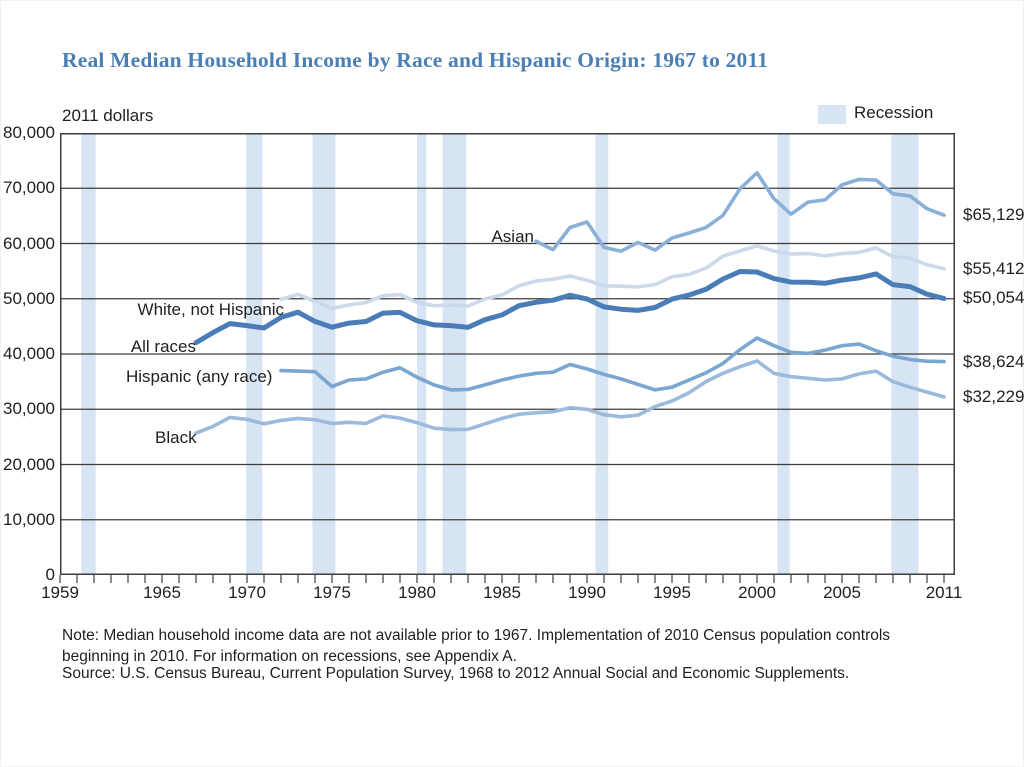  What do you see at coordinates (842, 592) in the screenshot?
I see `x-axis-tick-label: 2005` at bounding box center [842, 592].